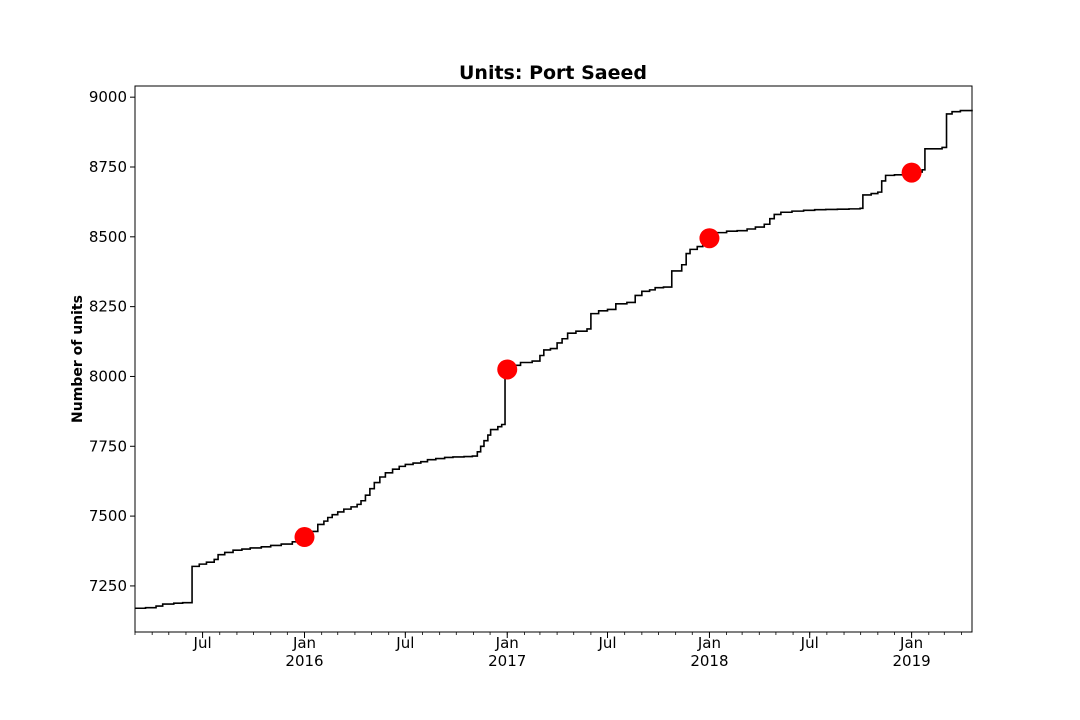 The image size is (1080, 720). Describe the element at coordinates (108, 237) in the screenshot. I see `y-tick-label: 8500` at that location.